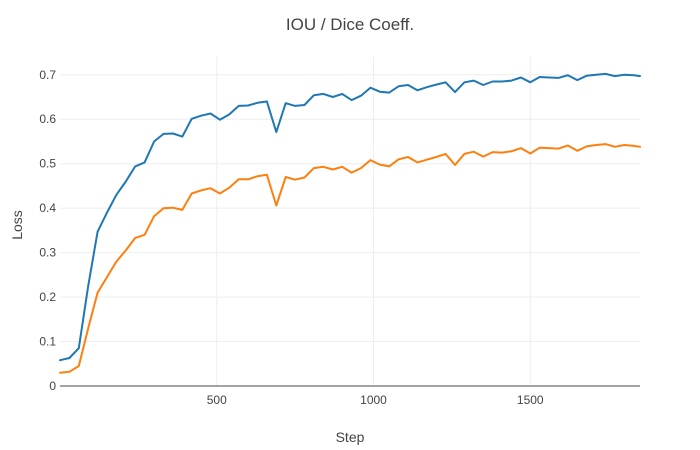 This screenshot has height=450, width=700. What do you see at coordinates (17, 225) in the screenshot?
I see `y-axis-label: Loss` at bounding box center [17, 225].